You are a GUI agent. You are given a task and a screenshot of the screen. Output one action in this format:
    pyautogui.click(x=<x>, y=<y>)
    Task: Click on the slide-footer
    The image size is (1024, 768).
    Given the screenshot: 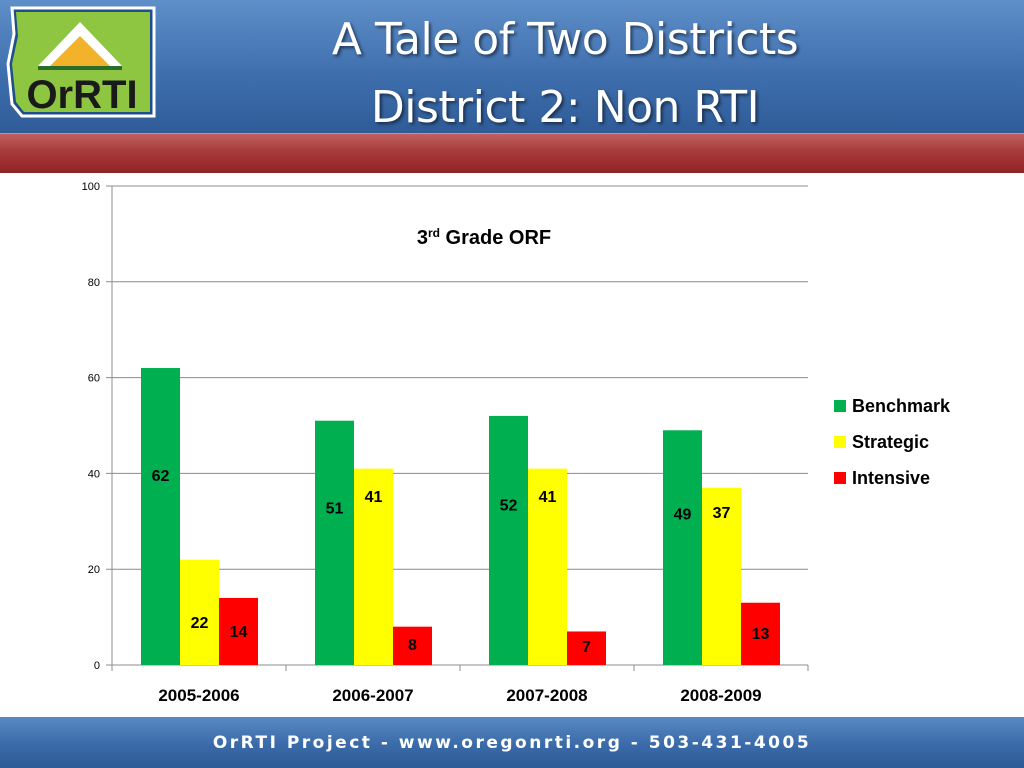 What is the action you would take?
    pyautogui.click(x=512, y=742)
    